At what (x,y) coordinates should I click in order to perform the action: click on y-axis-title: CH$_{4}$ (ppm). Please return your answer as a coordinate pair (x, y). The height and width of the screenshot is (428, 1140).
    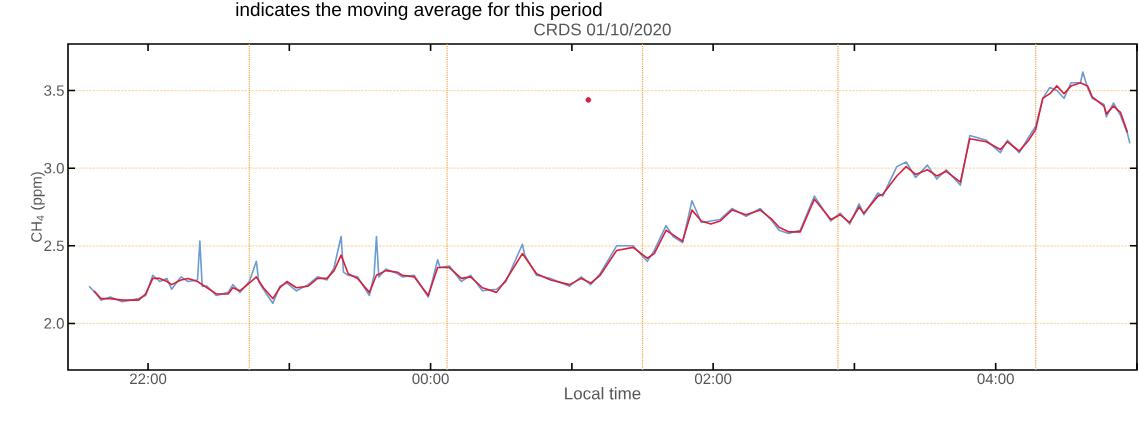
    Looking at the image, I should click on (37, 207).